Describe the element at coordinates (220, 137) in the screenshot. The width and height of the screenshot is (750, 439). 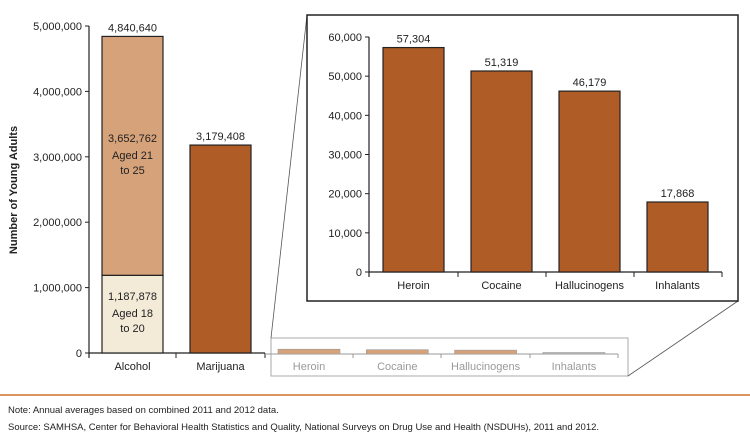
I see `bar-total-label: 3,179,408` at that location.